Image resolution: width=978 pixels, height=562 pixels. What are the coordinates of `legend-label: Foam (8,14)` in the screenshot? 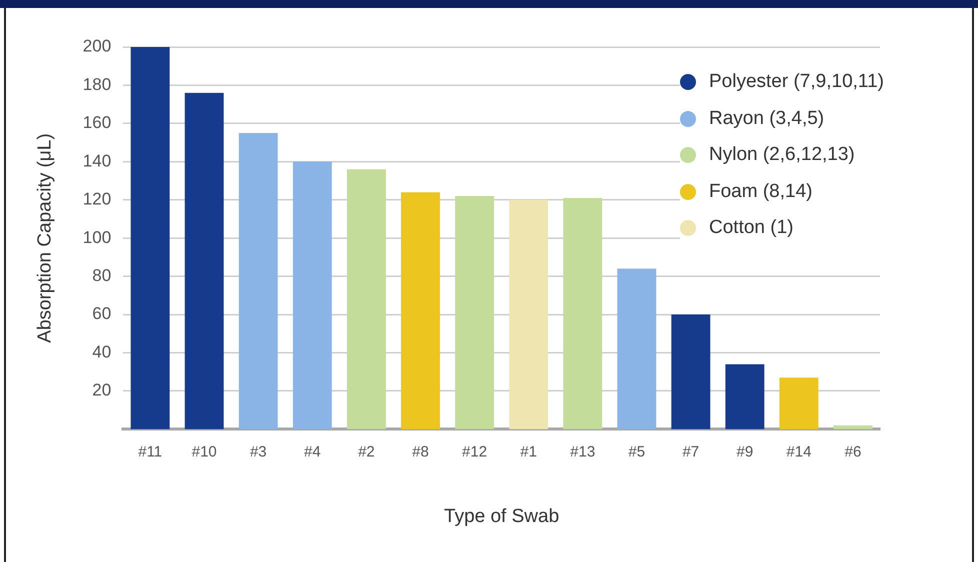 It's located at (760, 191).